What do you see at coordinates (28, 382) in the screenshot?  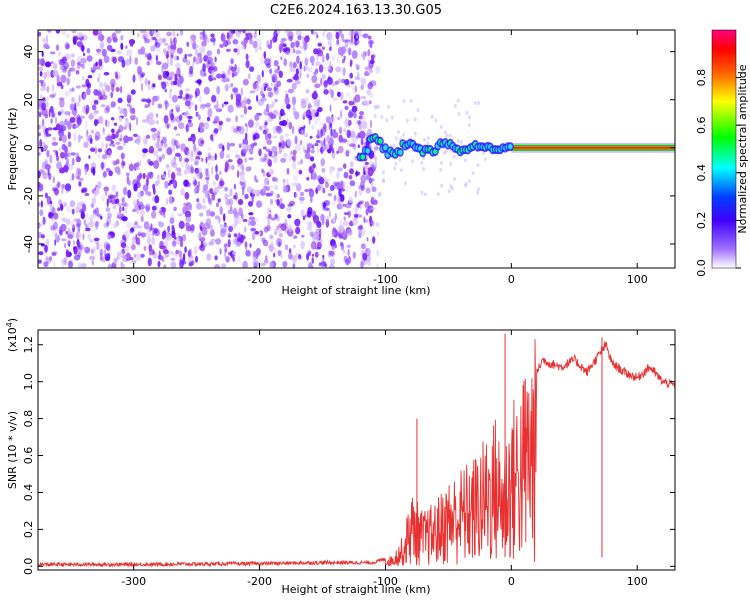 I see `snr-y-tick-label: 1.0` at bounding box center [28, 382].